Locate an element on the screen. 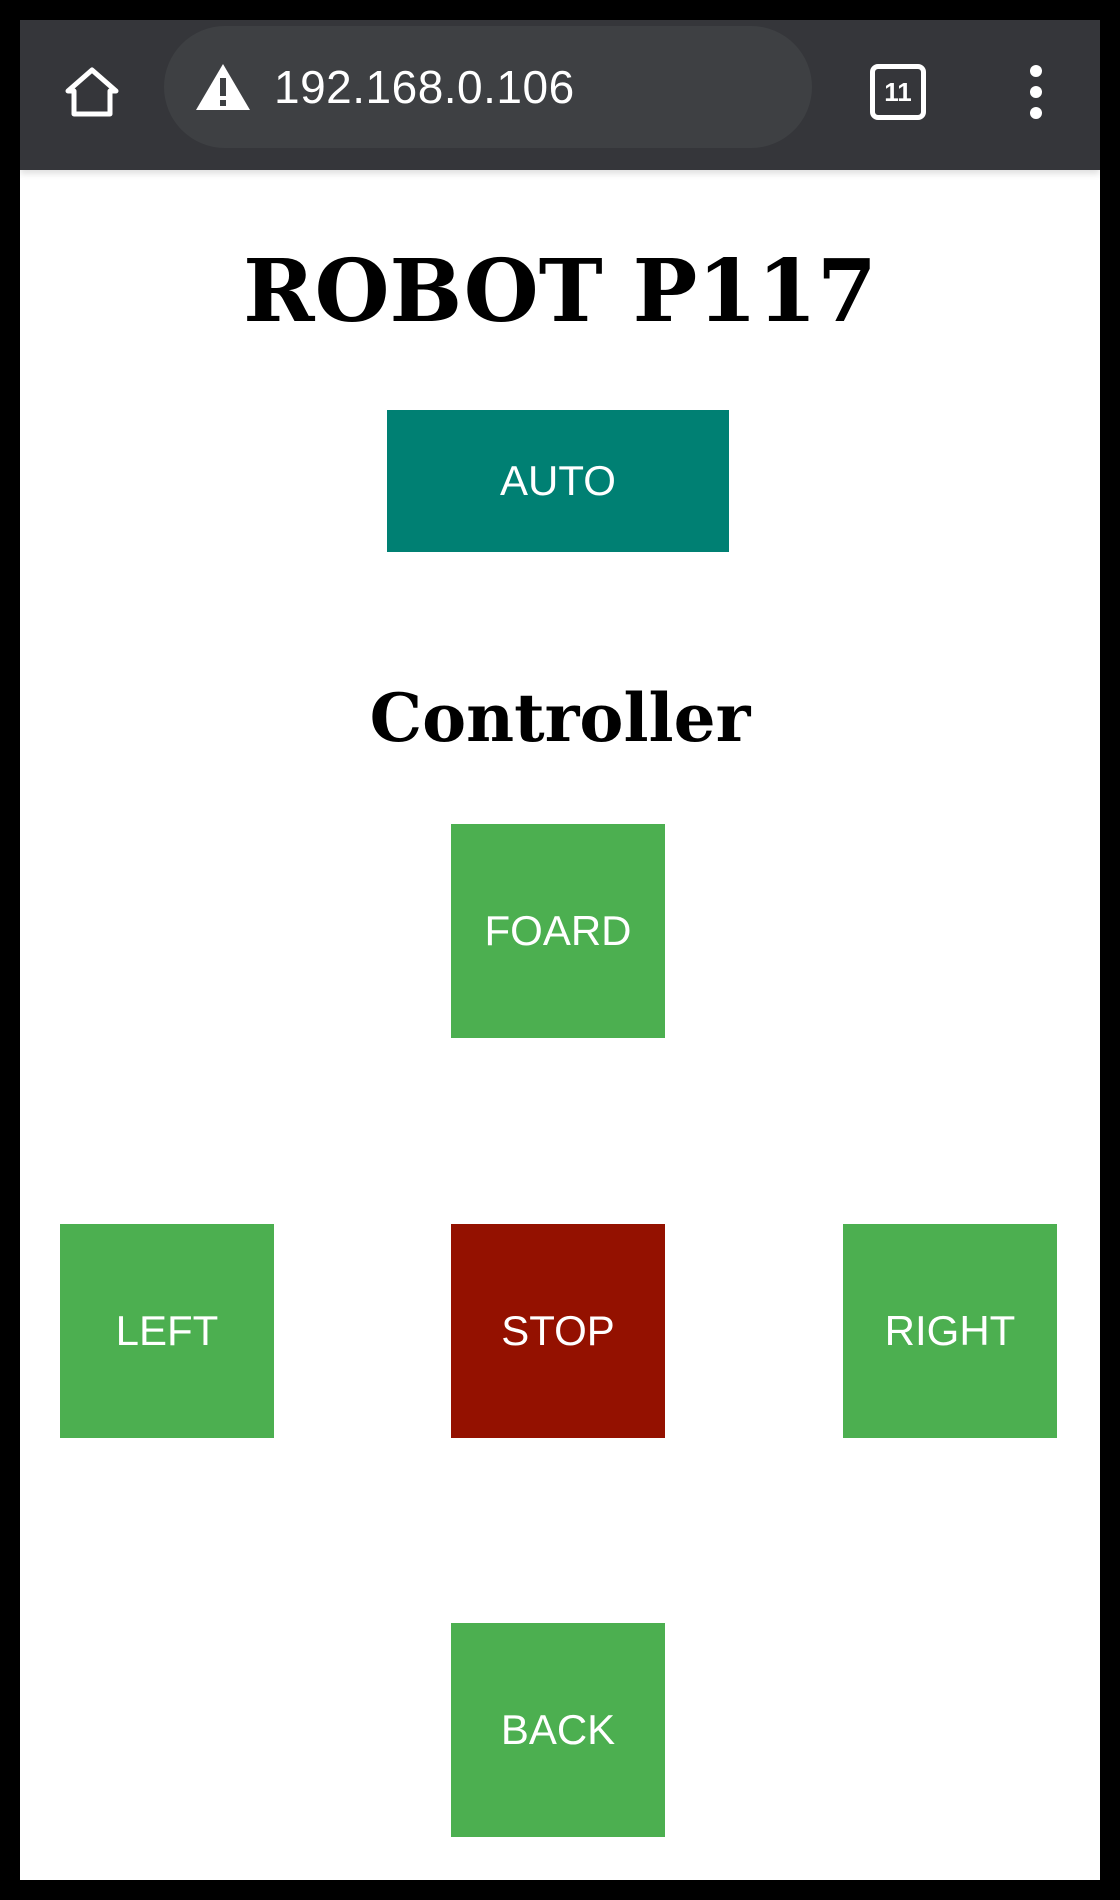 The width and height of the screenshot is (1120, 1900). forward-button: FOARD is located at coordinates (558, 931).